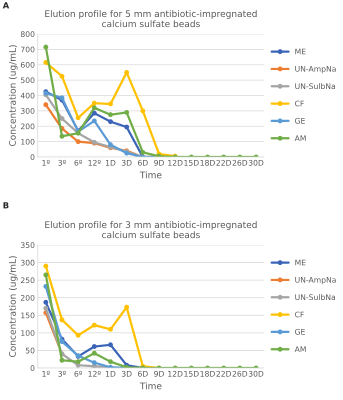 The height and width of the screenshot is (400, 343). I want to click on text: B, so click(6, 205).